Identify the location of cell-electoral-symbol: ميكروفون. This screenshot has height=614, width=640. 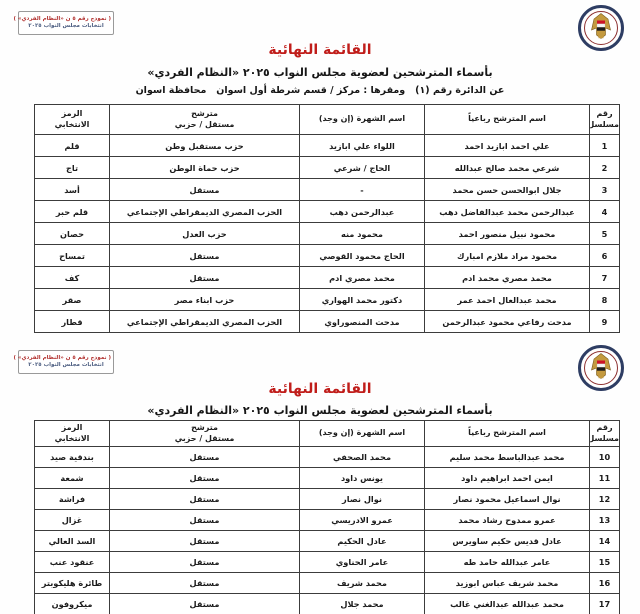
(72, 603).